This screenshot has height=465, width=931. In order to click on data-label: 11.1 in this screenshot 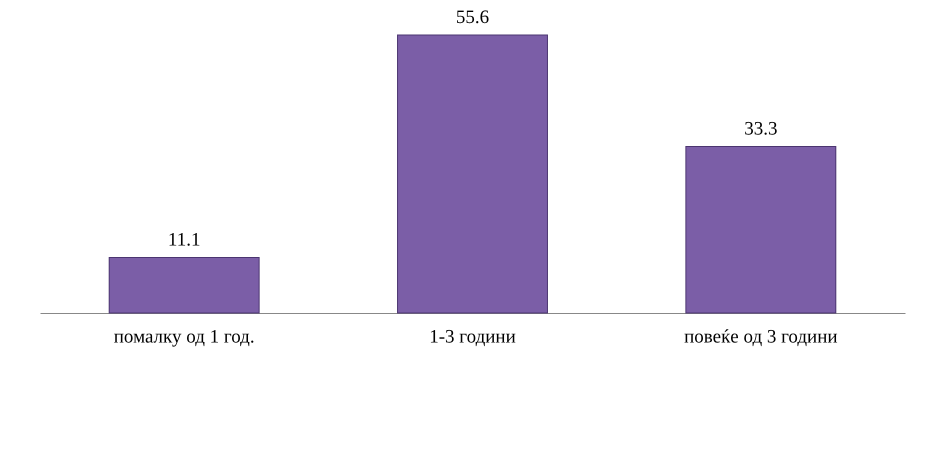, I will do `click(184, 240)`.